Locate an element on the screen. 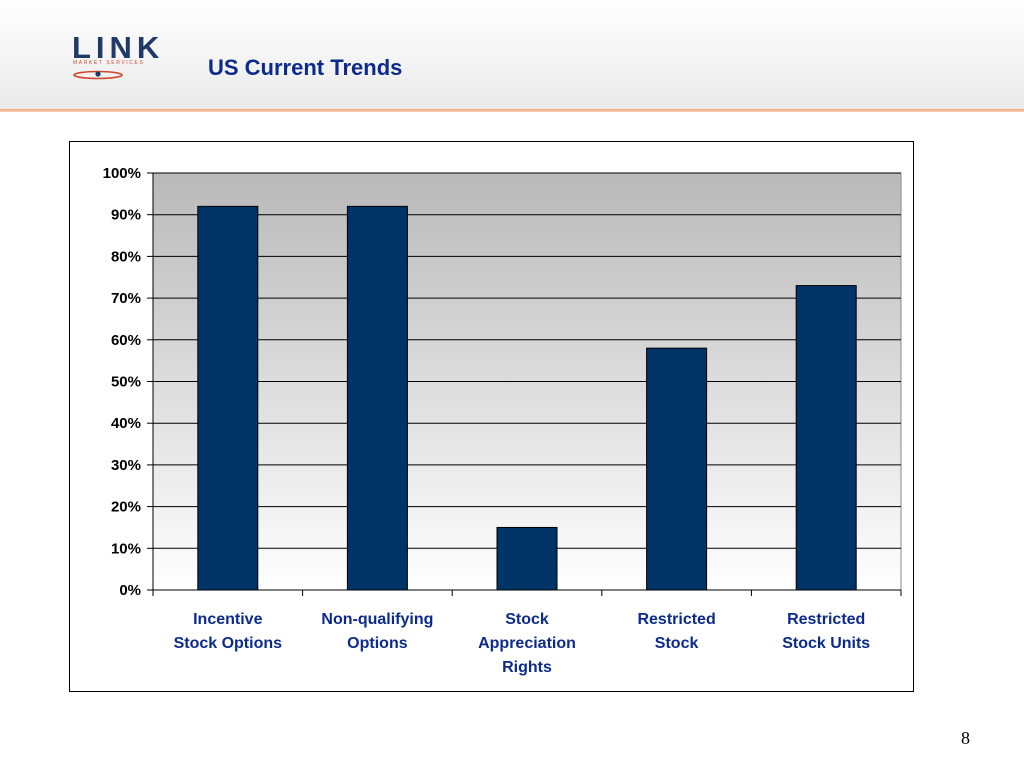  y-tick-labels: 0% 10% 20% 30% 40% 50% 60% 70% 80% 90% 100% is located at coordinates (122, 382).